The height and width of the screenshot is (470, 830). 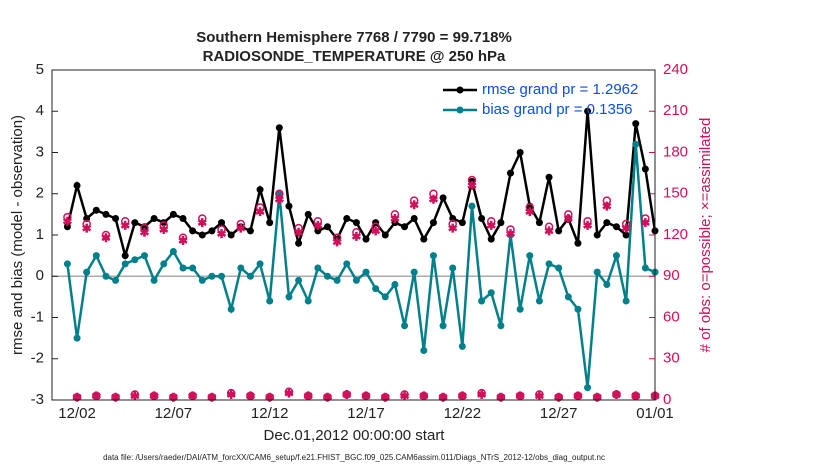 I want to click on y2-tick-label: 0, so click(x=667, y=399).